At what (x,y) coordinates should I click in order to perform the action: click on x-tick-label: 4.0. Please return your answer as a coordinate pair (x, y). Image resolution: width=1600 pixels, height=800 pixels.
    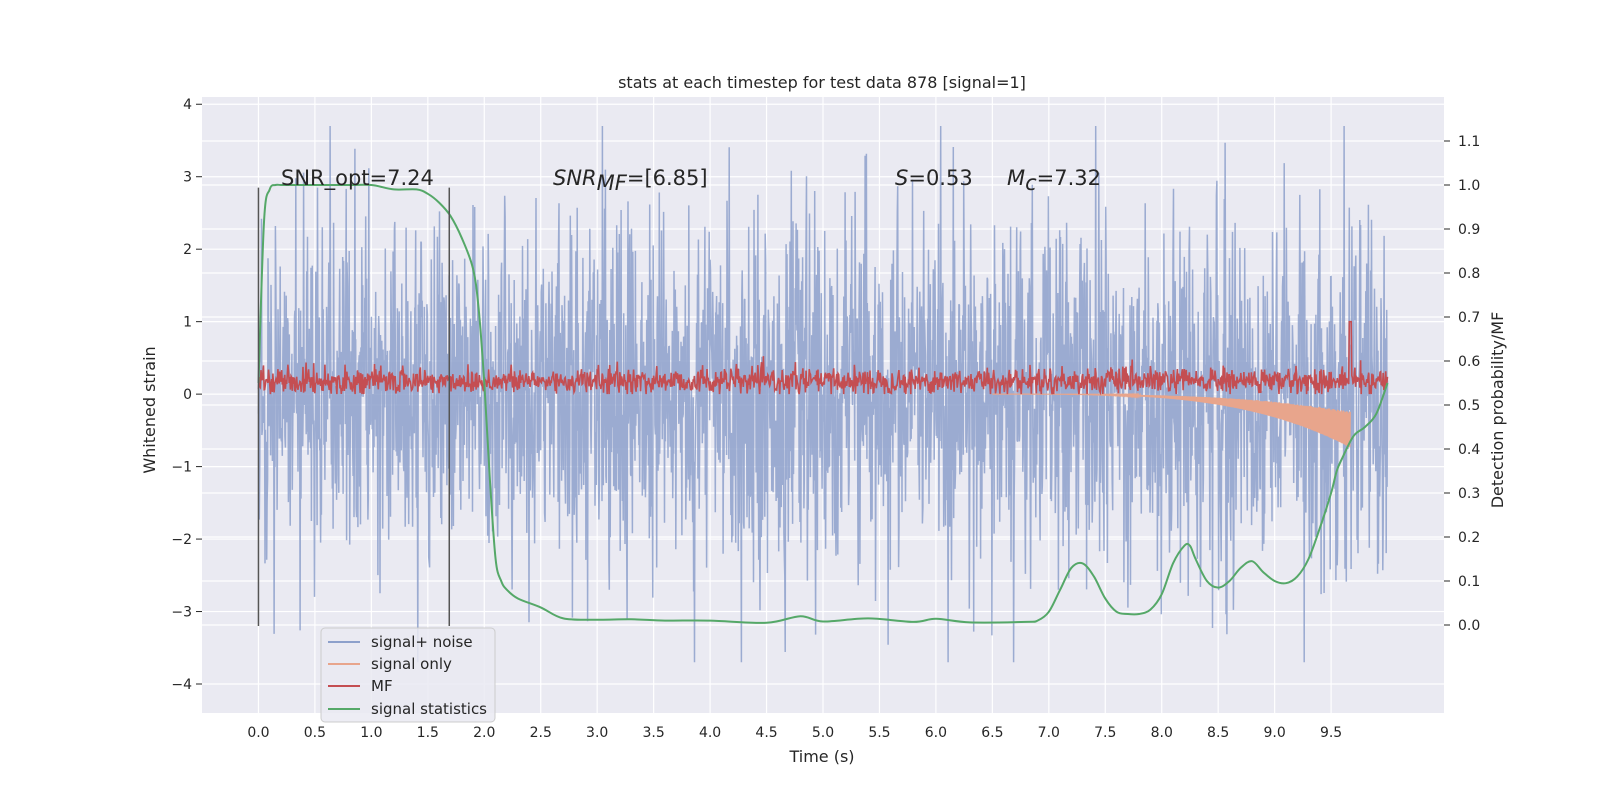
    Looking at the image, I should click on (710, 733).